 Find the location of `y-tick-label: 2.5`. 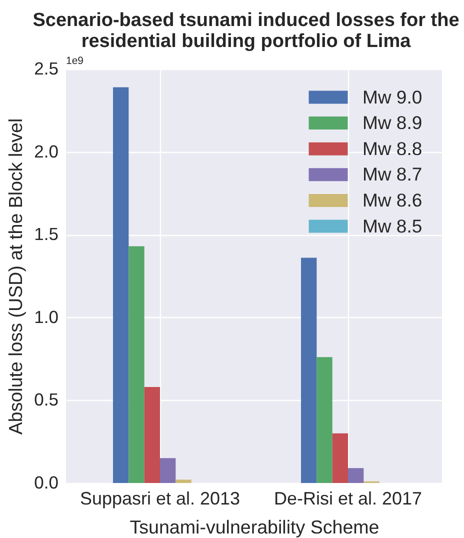

y-tick-label: 2.5 is located at coordinates (46, 68).